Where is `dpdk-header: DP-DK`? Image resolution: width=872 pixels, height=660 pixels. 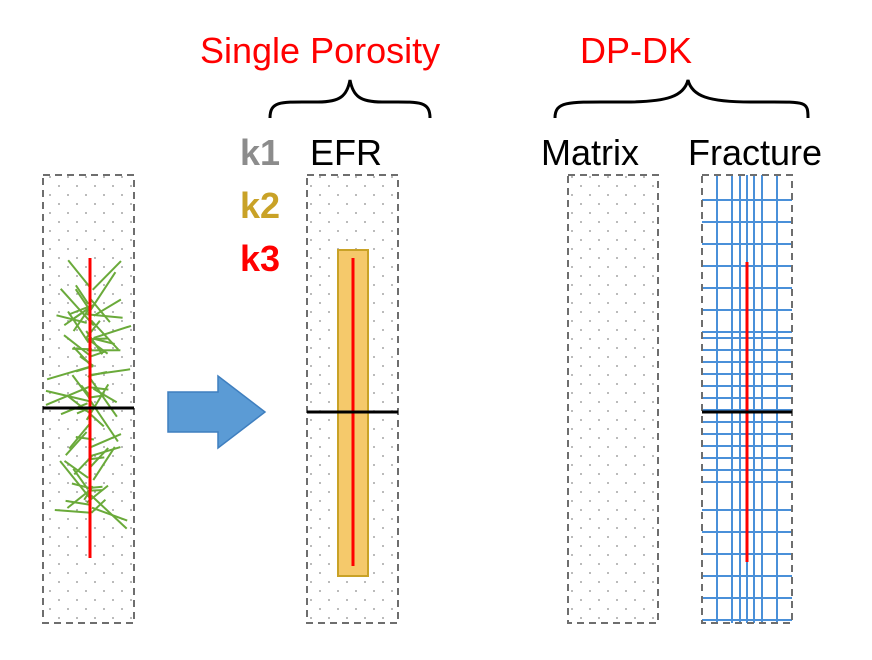 dpdk-header: DP-DK is located at coordinates (636, 50).